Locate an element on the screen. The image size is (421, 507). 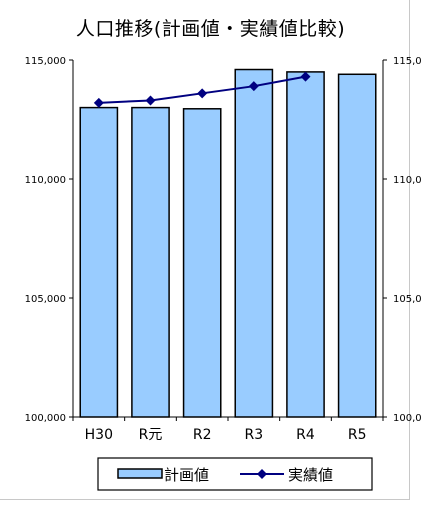
x-tick-label: R5 is located at coordinates (357, 435).